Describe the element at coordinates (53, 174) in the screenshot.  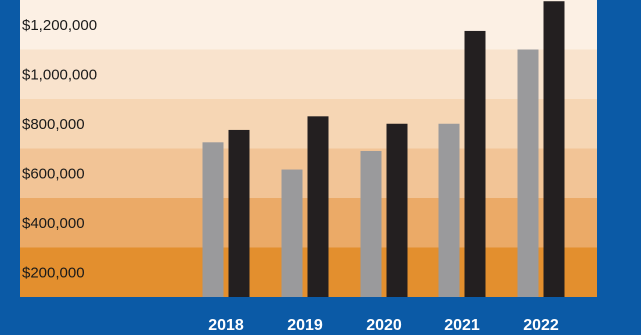
I see `y-tick-label: $600,000` at that location.